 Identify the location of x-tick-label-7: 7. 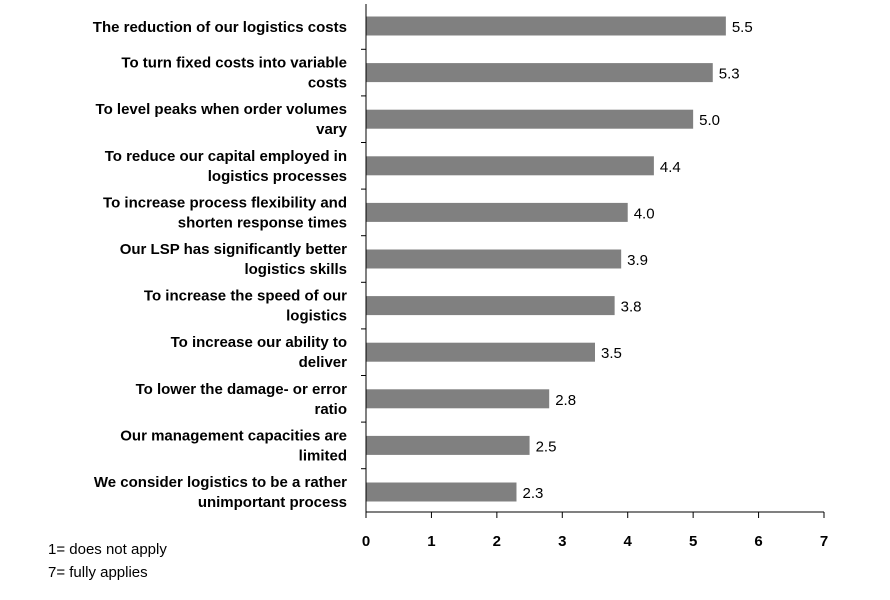
(824, 541).